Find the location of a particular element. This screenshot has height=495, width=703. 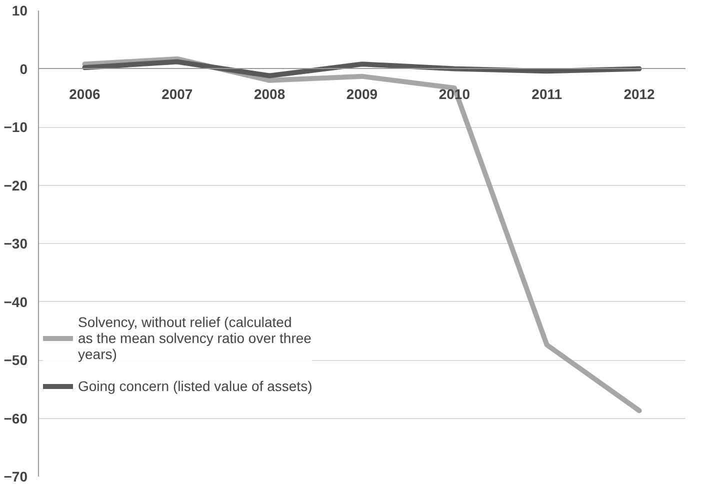

y-tick-label: −10 is located at coordinates (16, 127).